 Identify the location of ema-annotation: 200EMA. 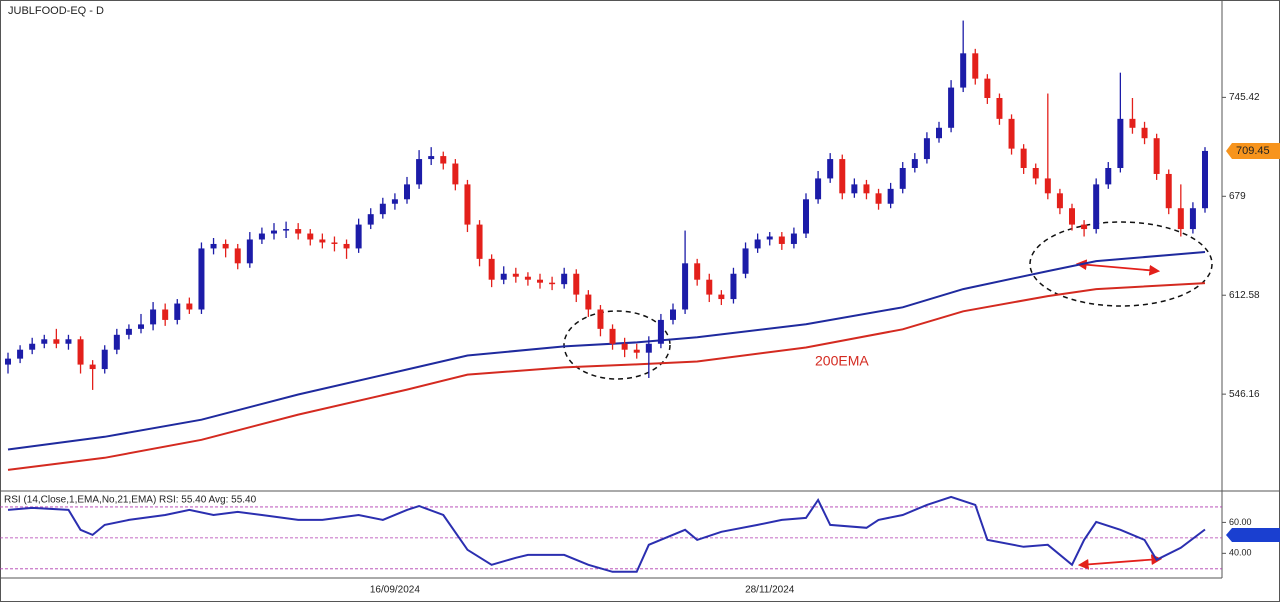
(842, 361).